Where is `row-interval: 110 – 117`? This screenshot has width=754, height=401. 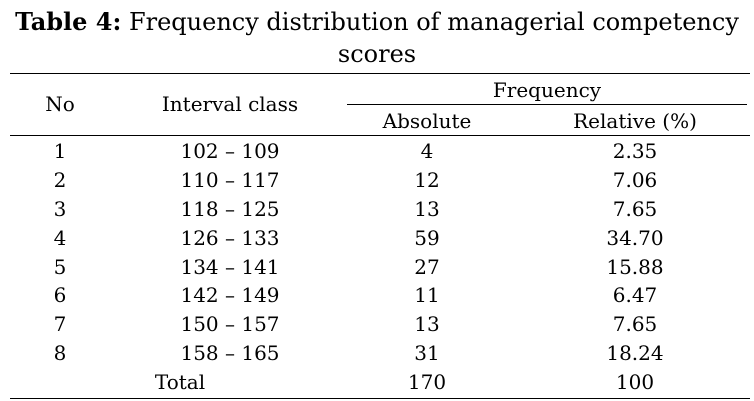
row-interval: 110 – 117 is located at coordinates (230, 179).